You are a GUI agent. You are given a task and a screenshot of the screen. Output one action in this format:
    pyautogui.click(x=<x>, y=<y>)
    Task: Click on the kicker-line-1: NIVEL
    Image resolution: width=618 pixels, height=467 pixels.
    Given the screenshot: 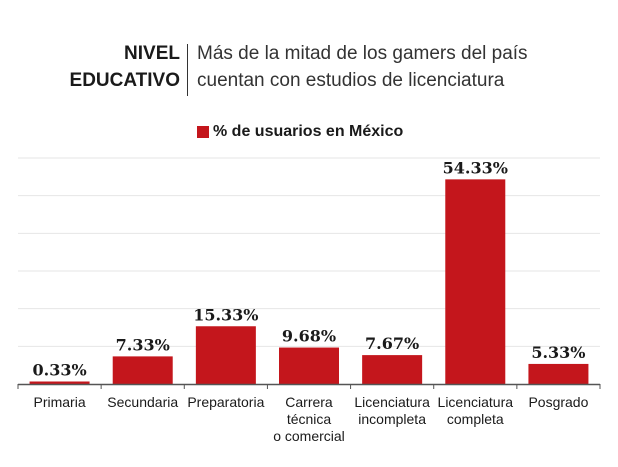 What is the action you would take?
    pyautogui.click(x=152, y=53)
    